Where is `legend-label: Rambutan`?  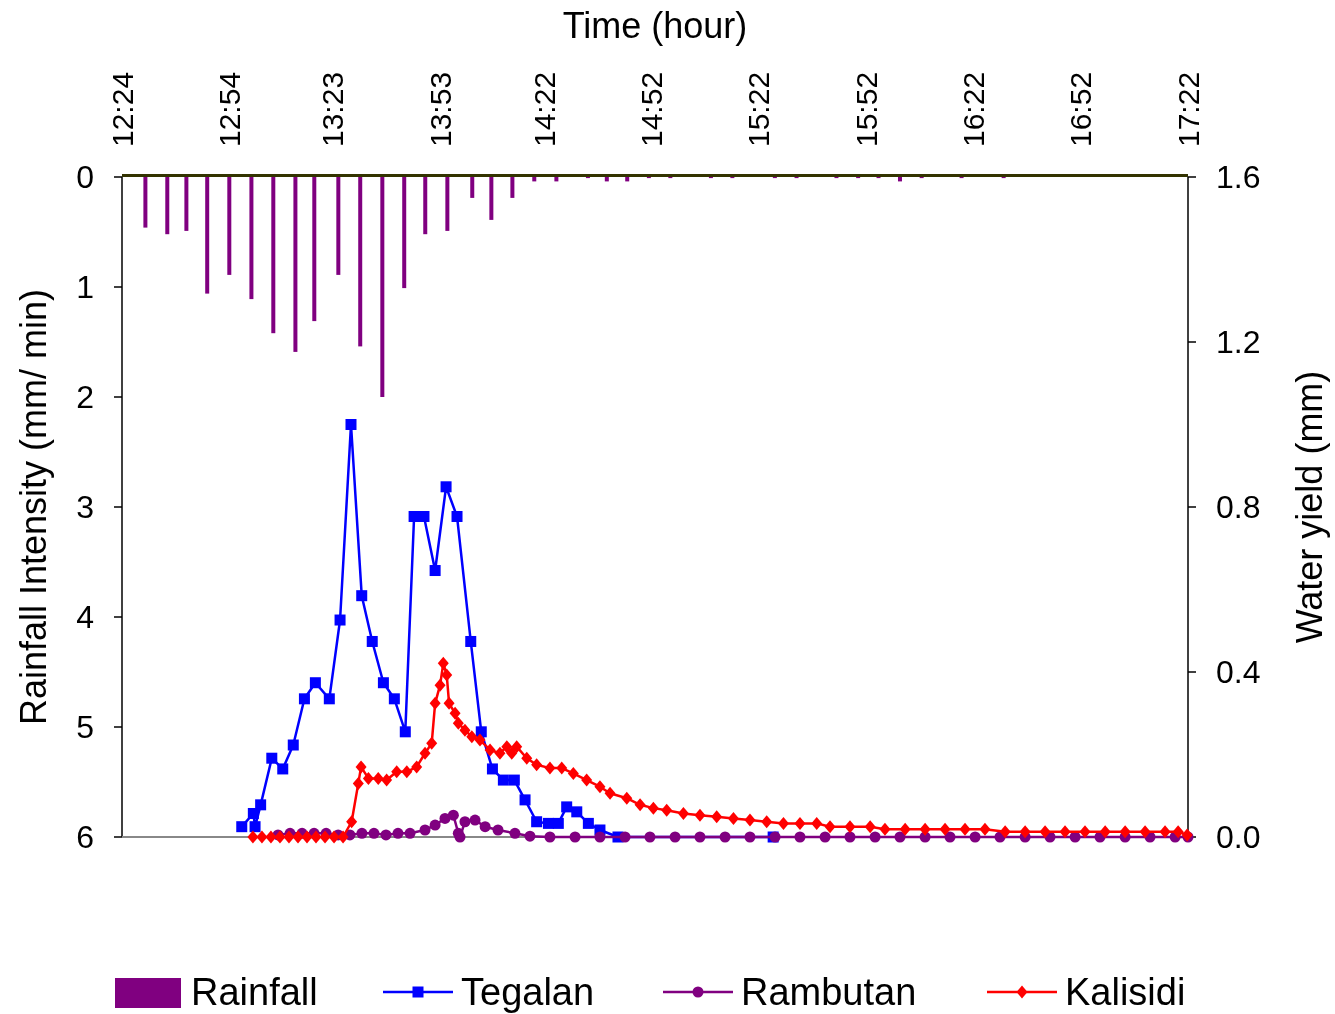 legend-label: Rambutan is located at coordinates (829, 992).